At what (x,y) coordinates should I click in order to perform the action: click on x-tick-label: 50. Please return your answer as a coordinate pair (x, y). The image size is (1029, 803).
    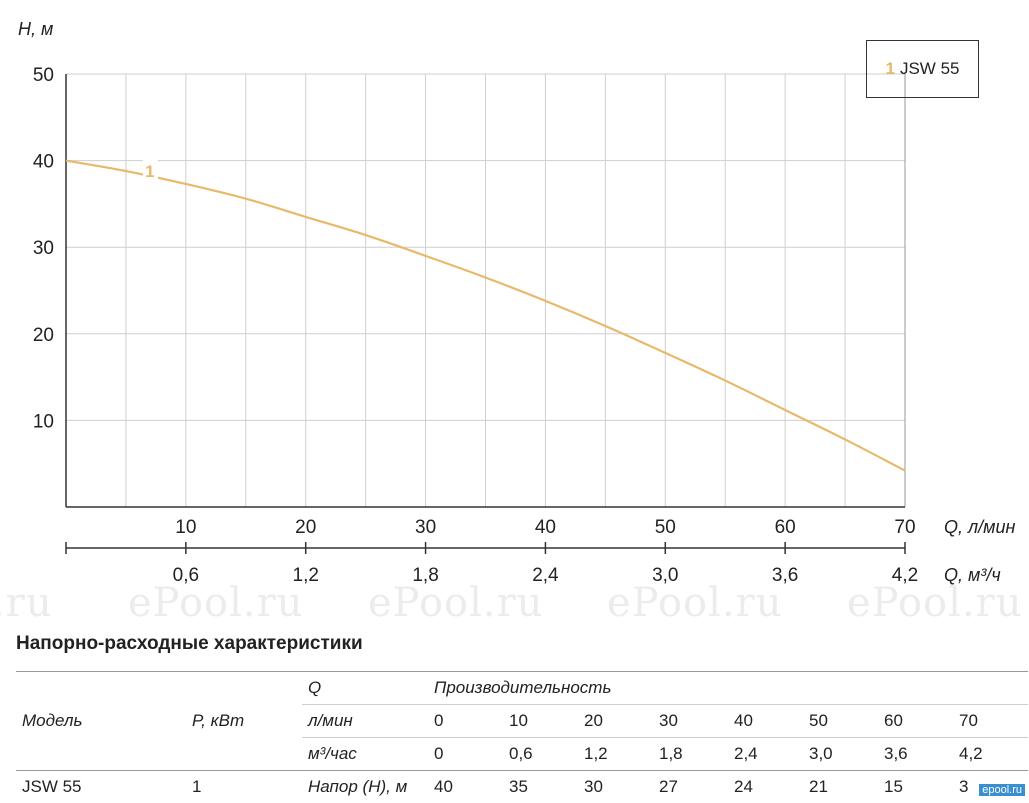
    Looking at the image, I should click on (665, 527).